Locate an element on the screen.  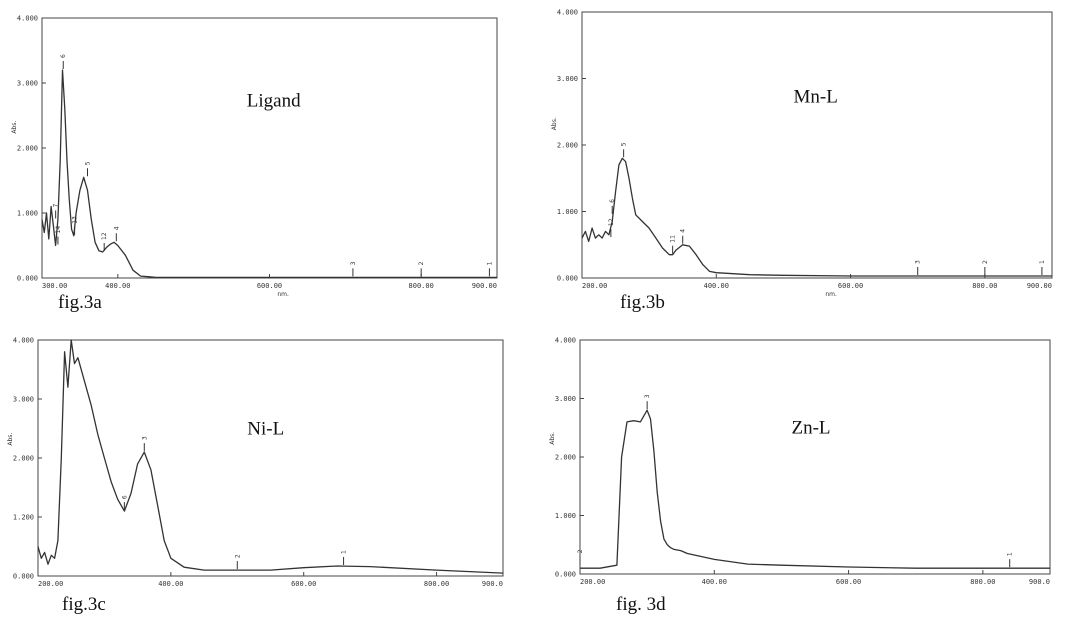
chart-title: Ni-L is located at coordinates (265, 428).